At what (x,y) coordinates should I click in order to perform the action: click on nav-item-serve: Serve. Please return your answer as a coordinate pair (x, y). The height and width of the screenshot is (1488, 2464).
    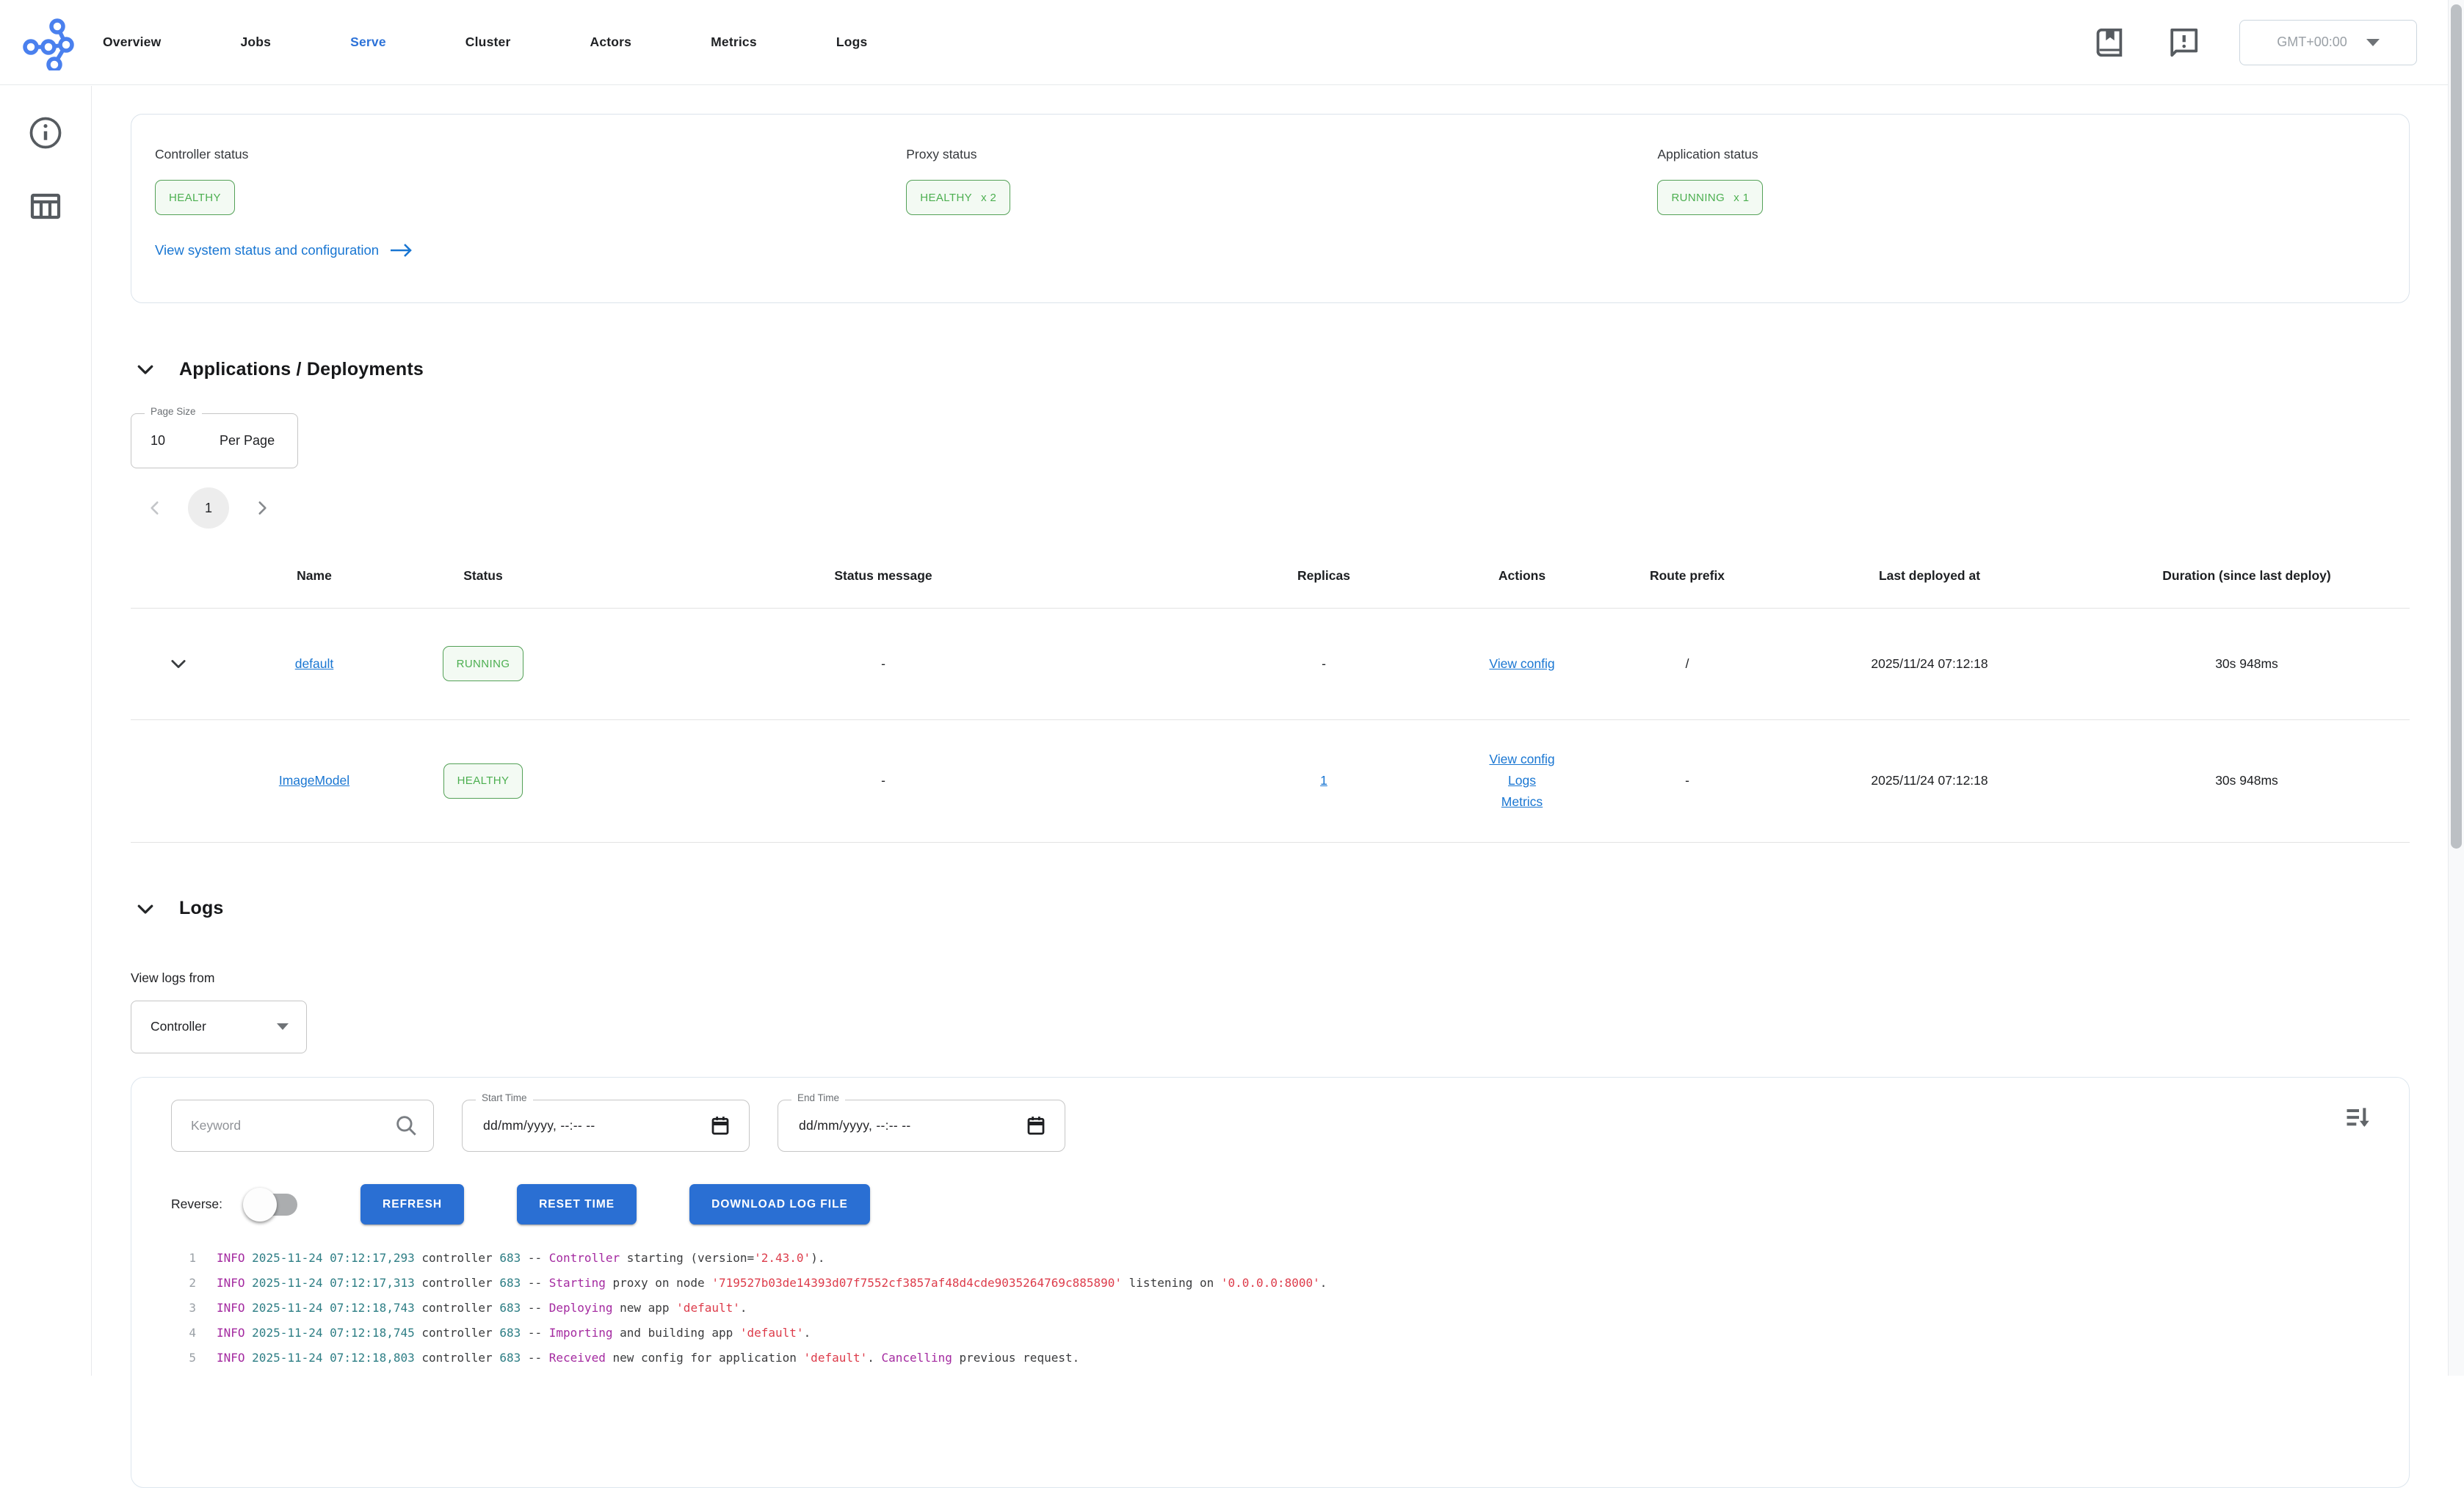
    Looking at the image, I should click on (368, 42).